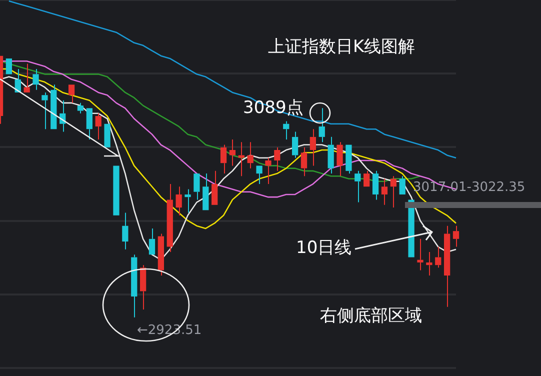 The image size is (541, 376). Describe the element at coordinates (371, 316) in the screenshot. I see `annotation: 右侧底部区域` at that location.